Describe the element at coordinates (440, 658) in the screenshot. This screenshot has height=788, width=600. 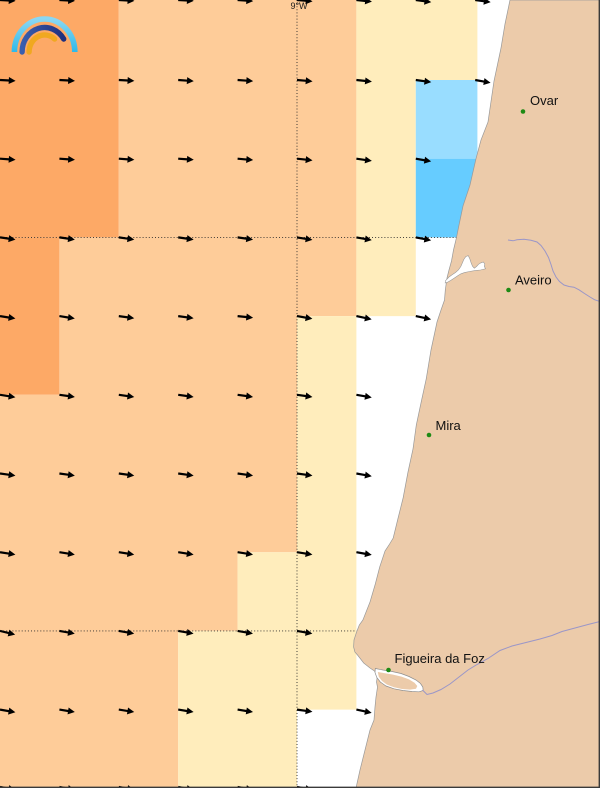
I see `svg-text: Figueira da Foz` at that location.